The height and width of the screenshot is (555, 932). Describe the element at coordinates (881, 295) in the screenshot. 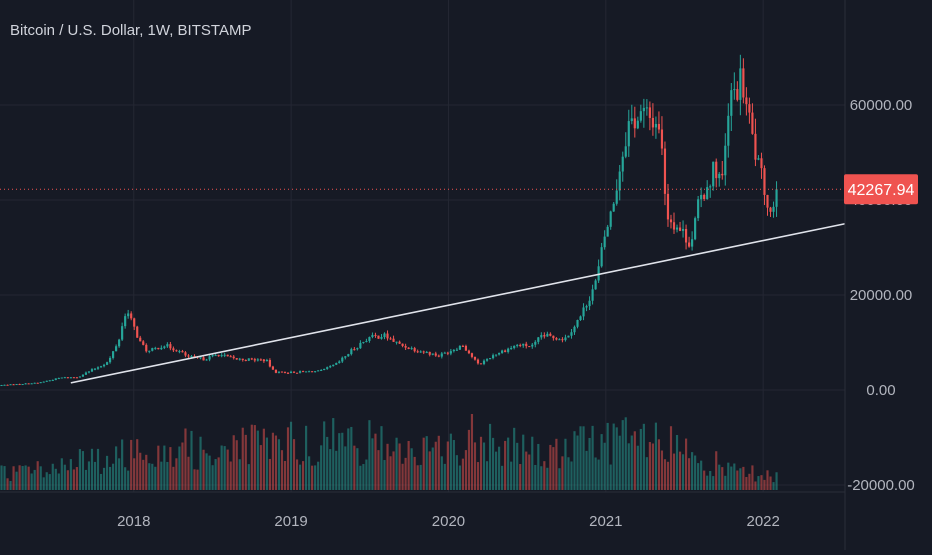

I see `price-tick-label: 20000.00` at that location.